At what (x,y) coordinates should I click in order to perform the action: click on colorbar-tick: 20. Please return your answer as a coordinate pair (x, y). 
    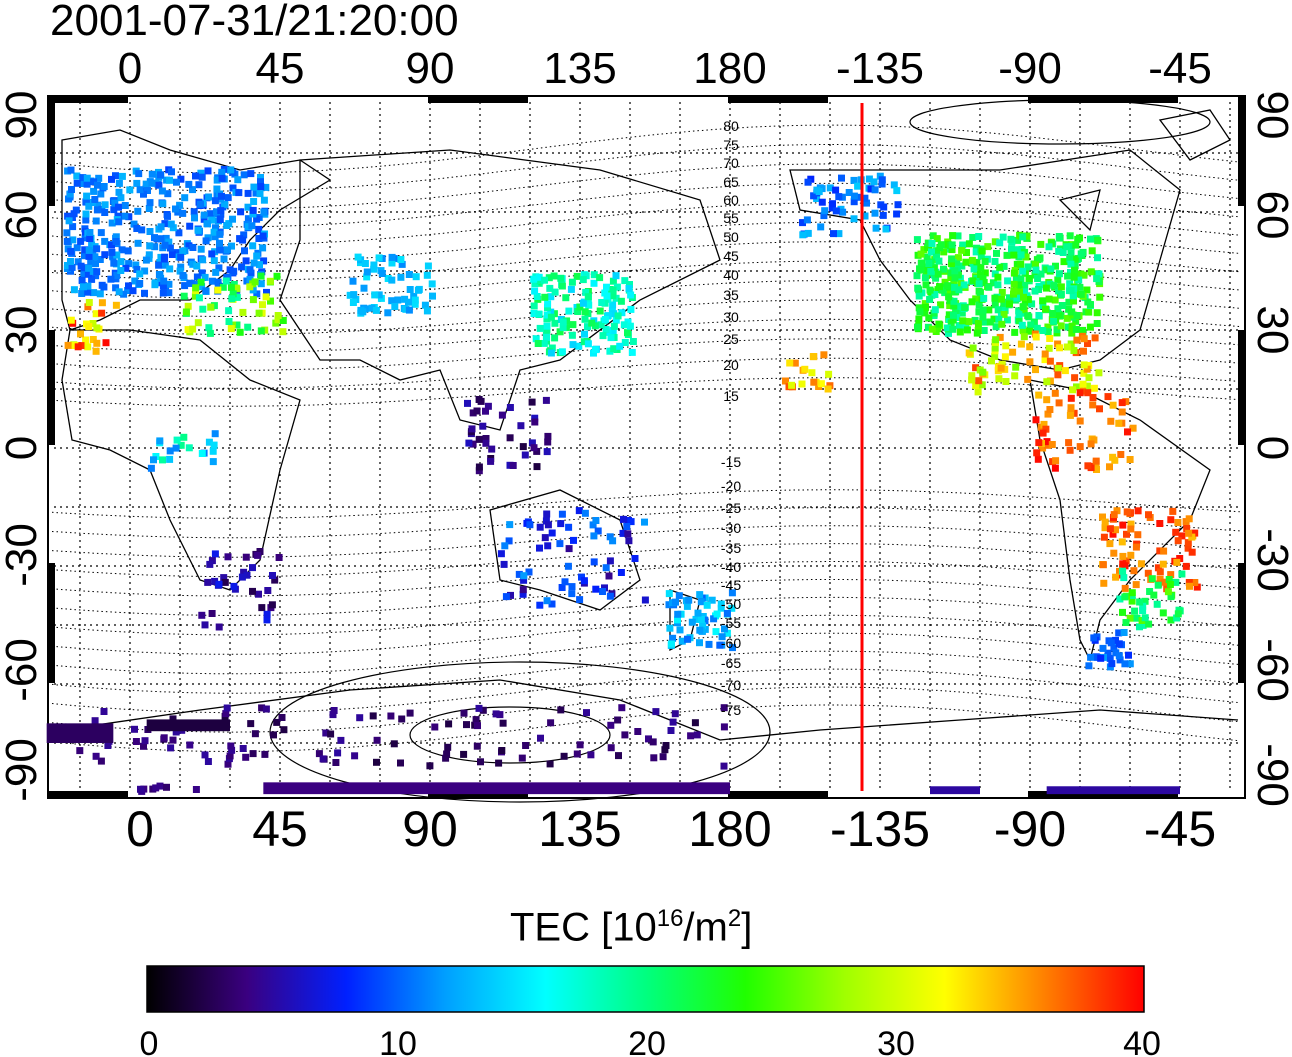
    Looking at the image, I should click on (647, 1041).